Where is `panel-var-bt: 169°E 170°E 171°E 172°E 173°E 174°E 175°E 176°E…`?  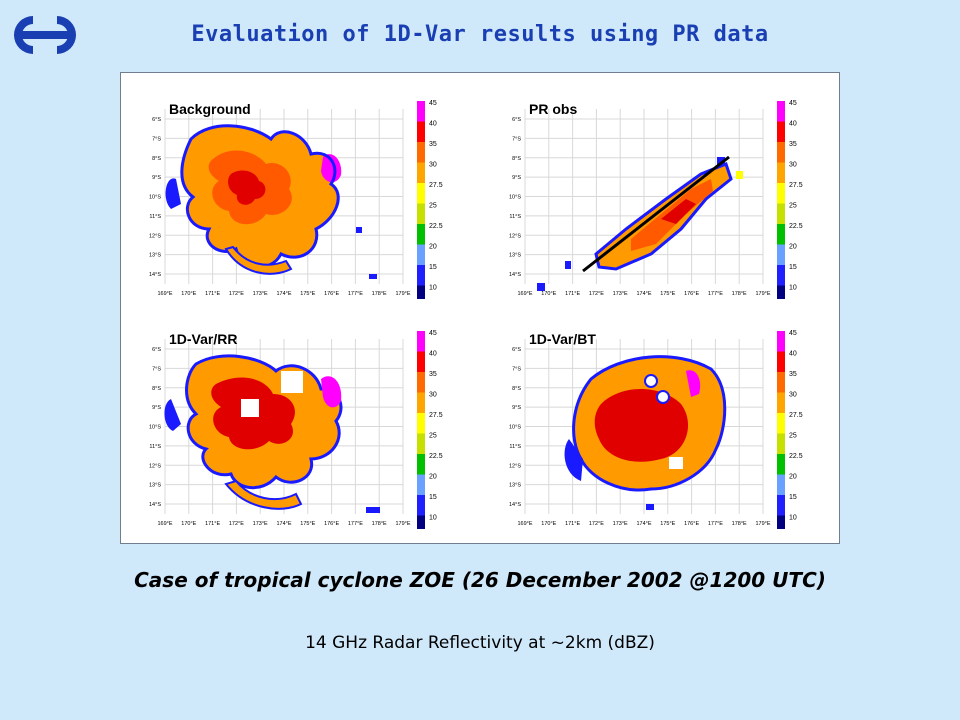 panel-var-bt: 169°E 170°E 171°E 172°E 173°E 174°E 175°E 176°E… is located at coordinates (661, 419).